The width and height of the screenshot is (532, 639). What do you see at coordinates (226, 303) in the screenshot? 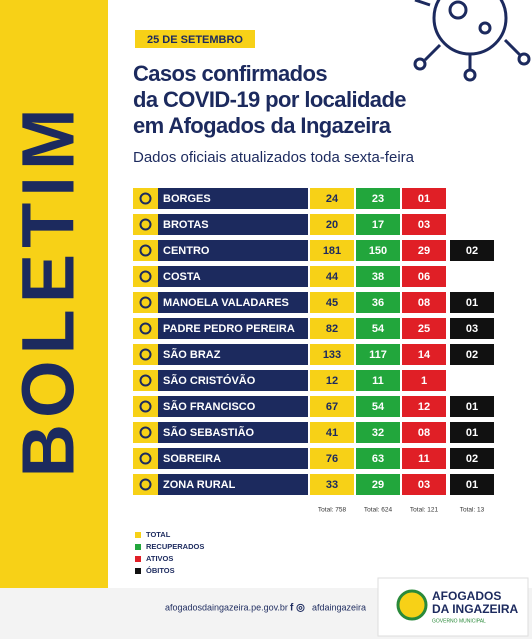
I see `locality: MANOELA VALADARES` at bounding box center [226, 303].